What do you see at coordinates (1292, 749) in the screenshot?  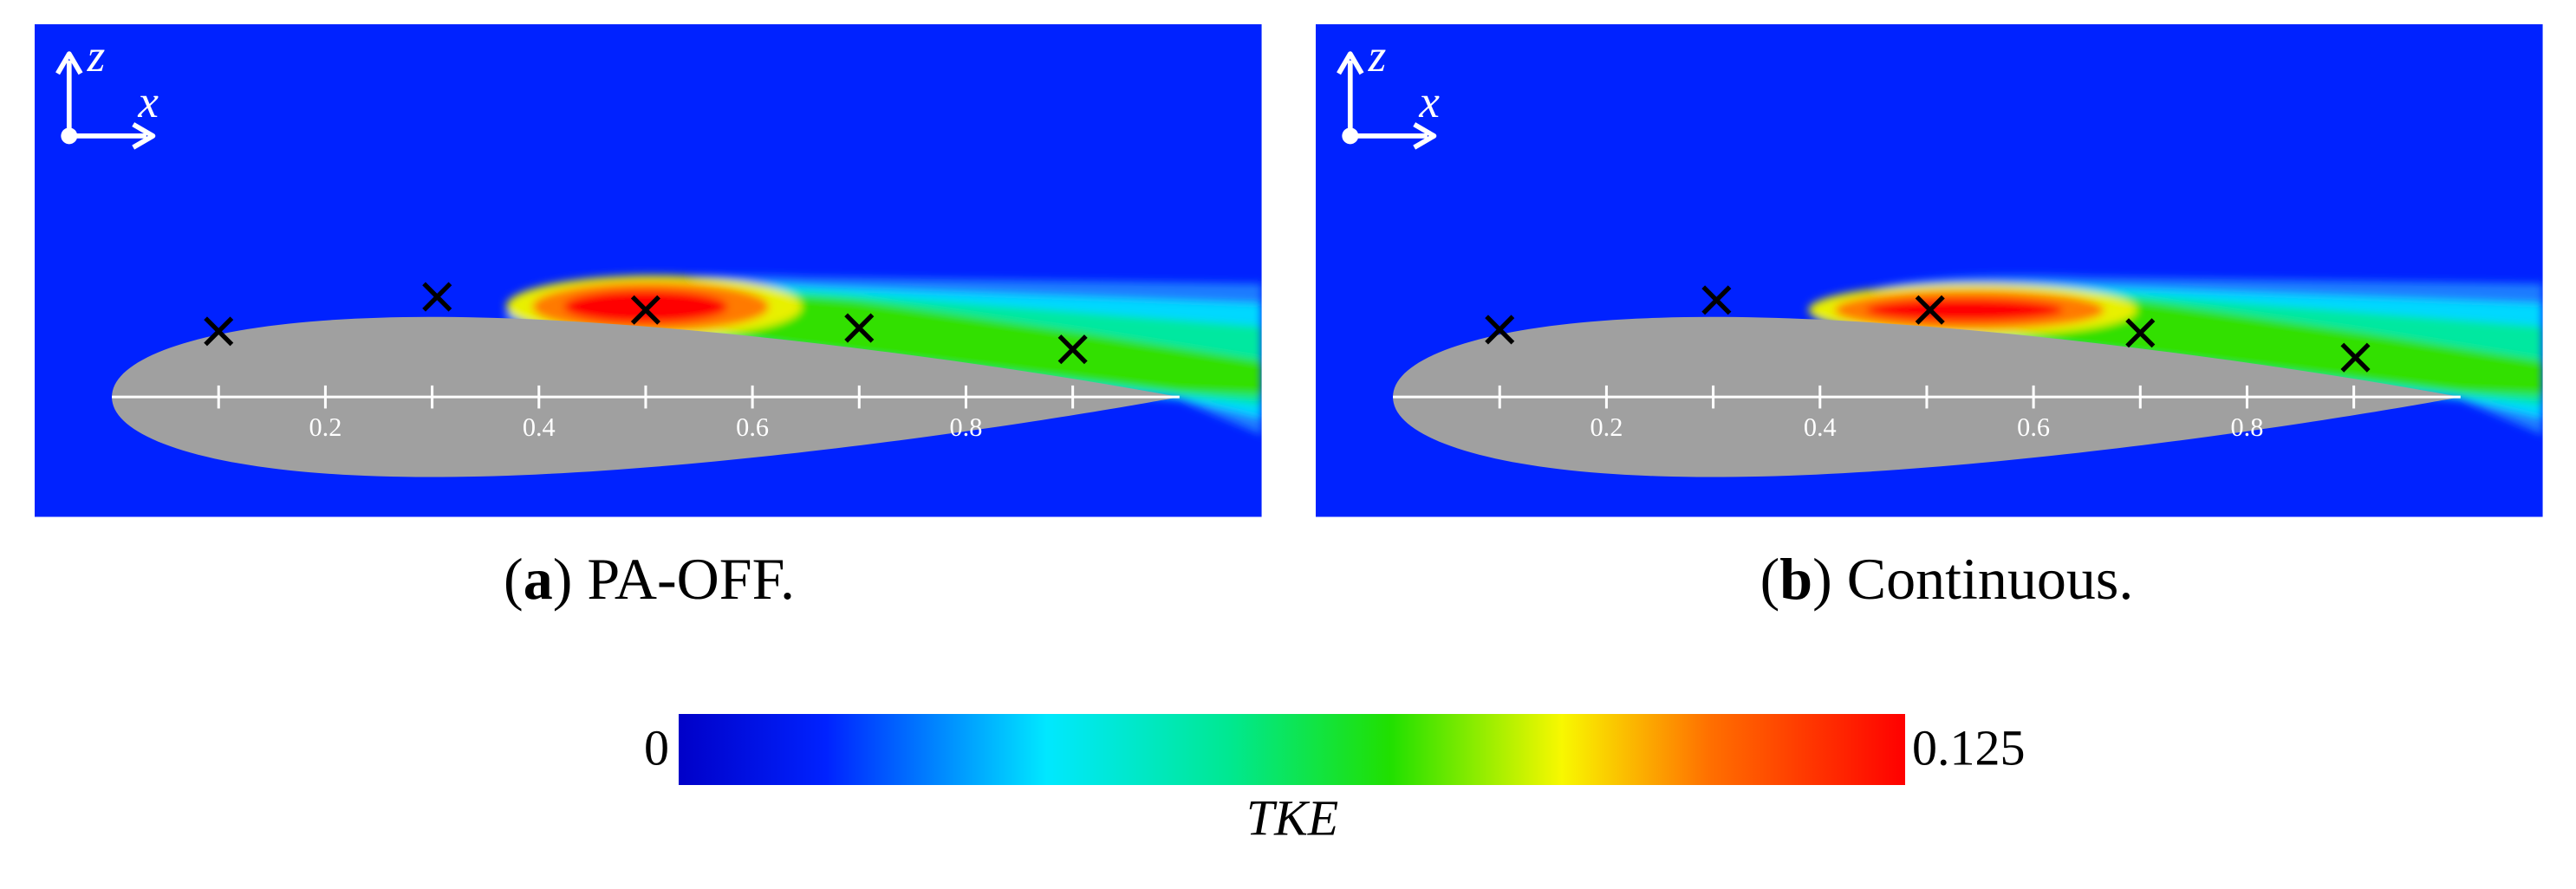 I see `colorbar` at bounding box center [1292, 749].